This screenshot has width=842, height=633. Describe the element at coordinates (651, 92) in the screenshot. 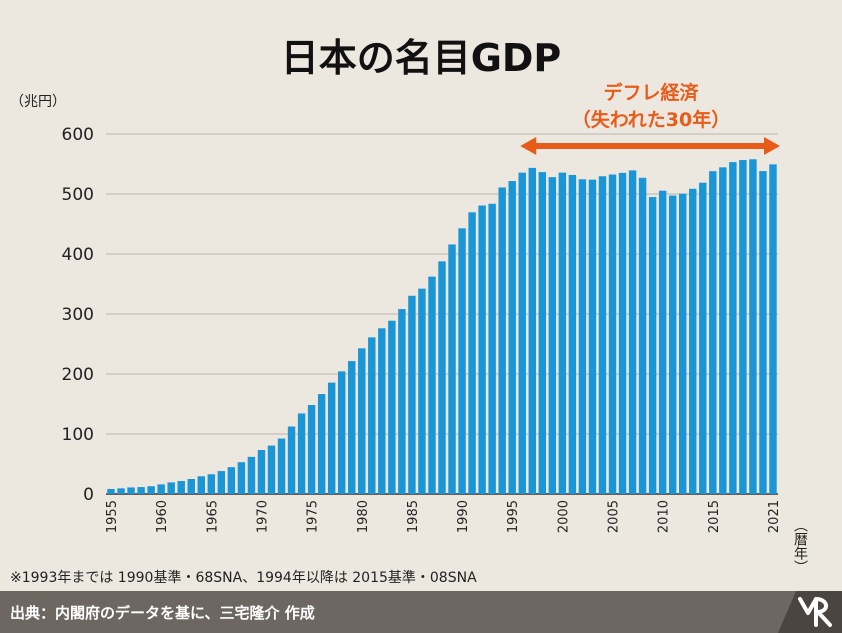

I see `annotation-line1: デフレ経済` at that location.